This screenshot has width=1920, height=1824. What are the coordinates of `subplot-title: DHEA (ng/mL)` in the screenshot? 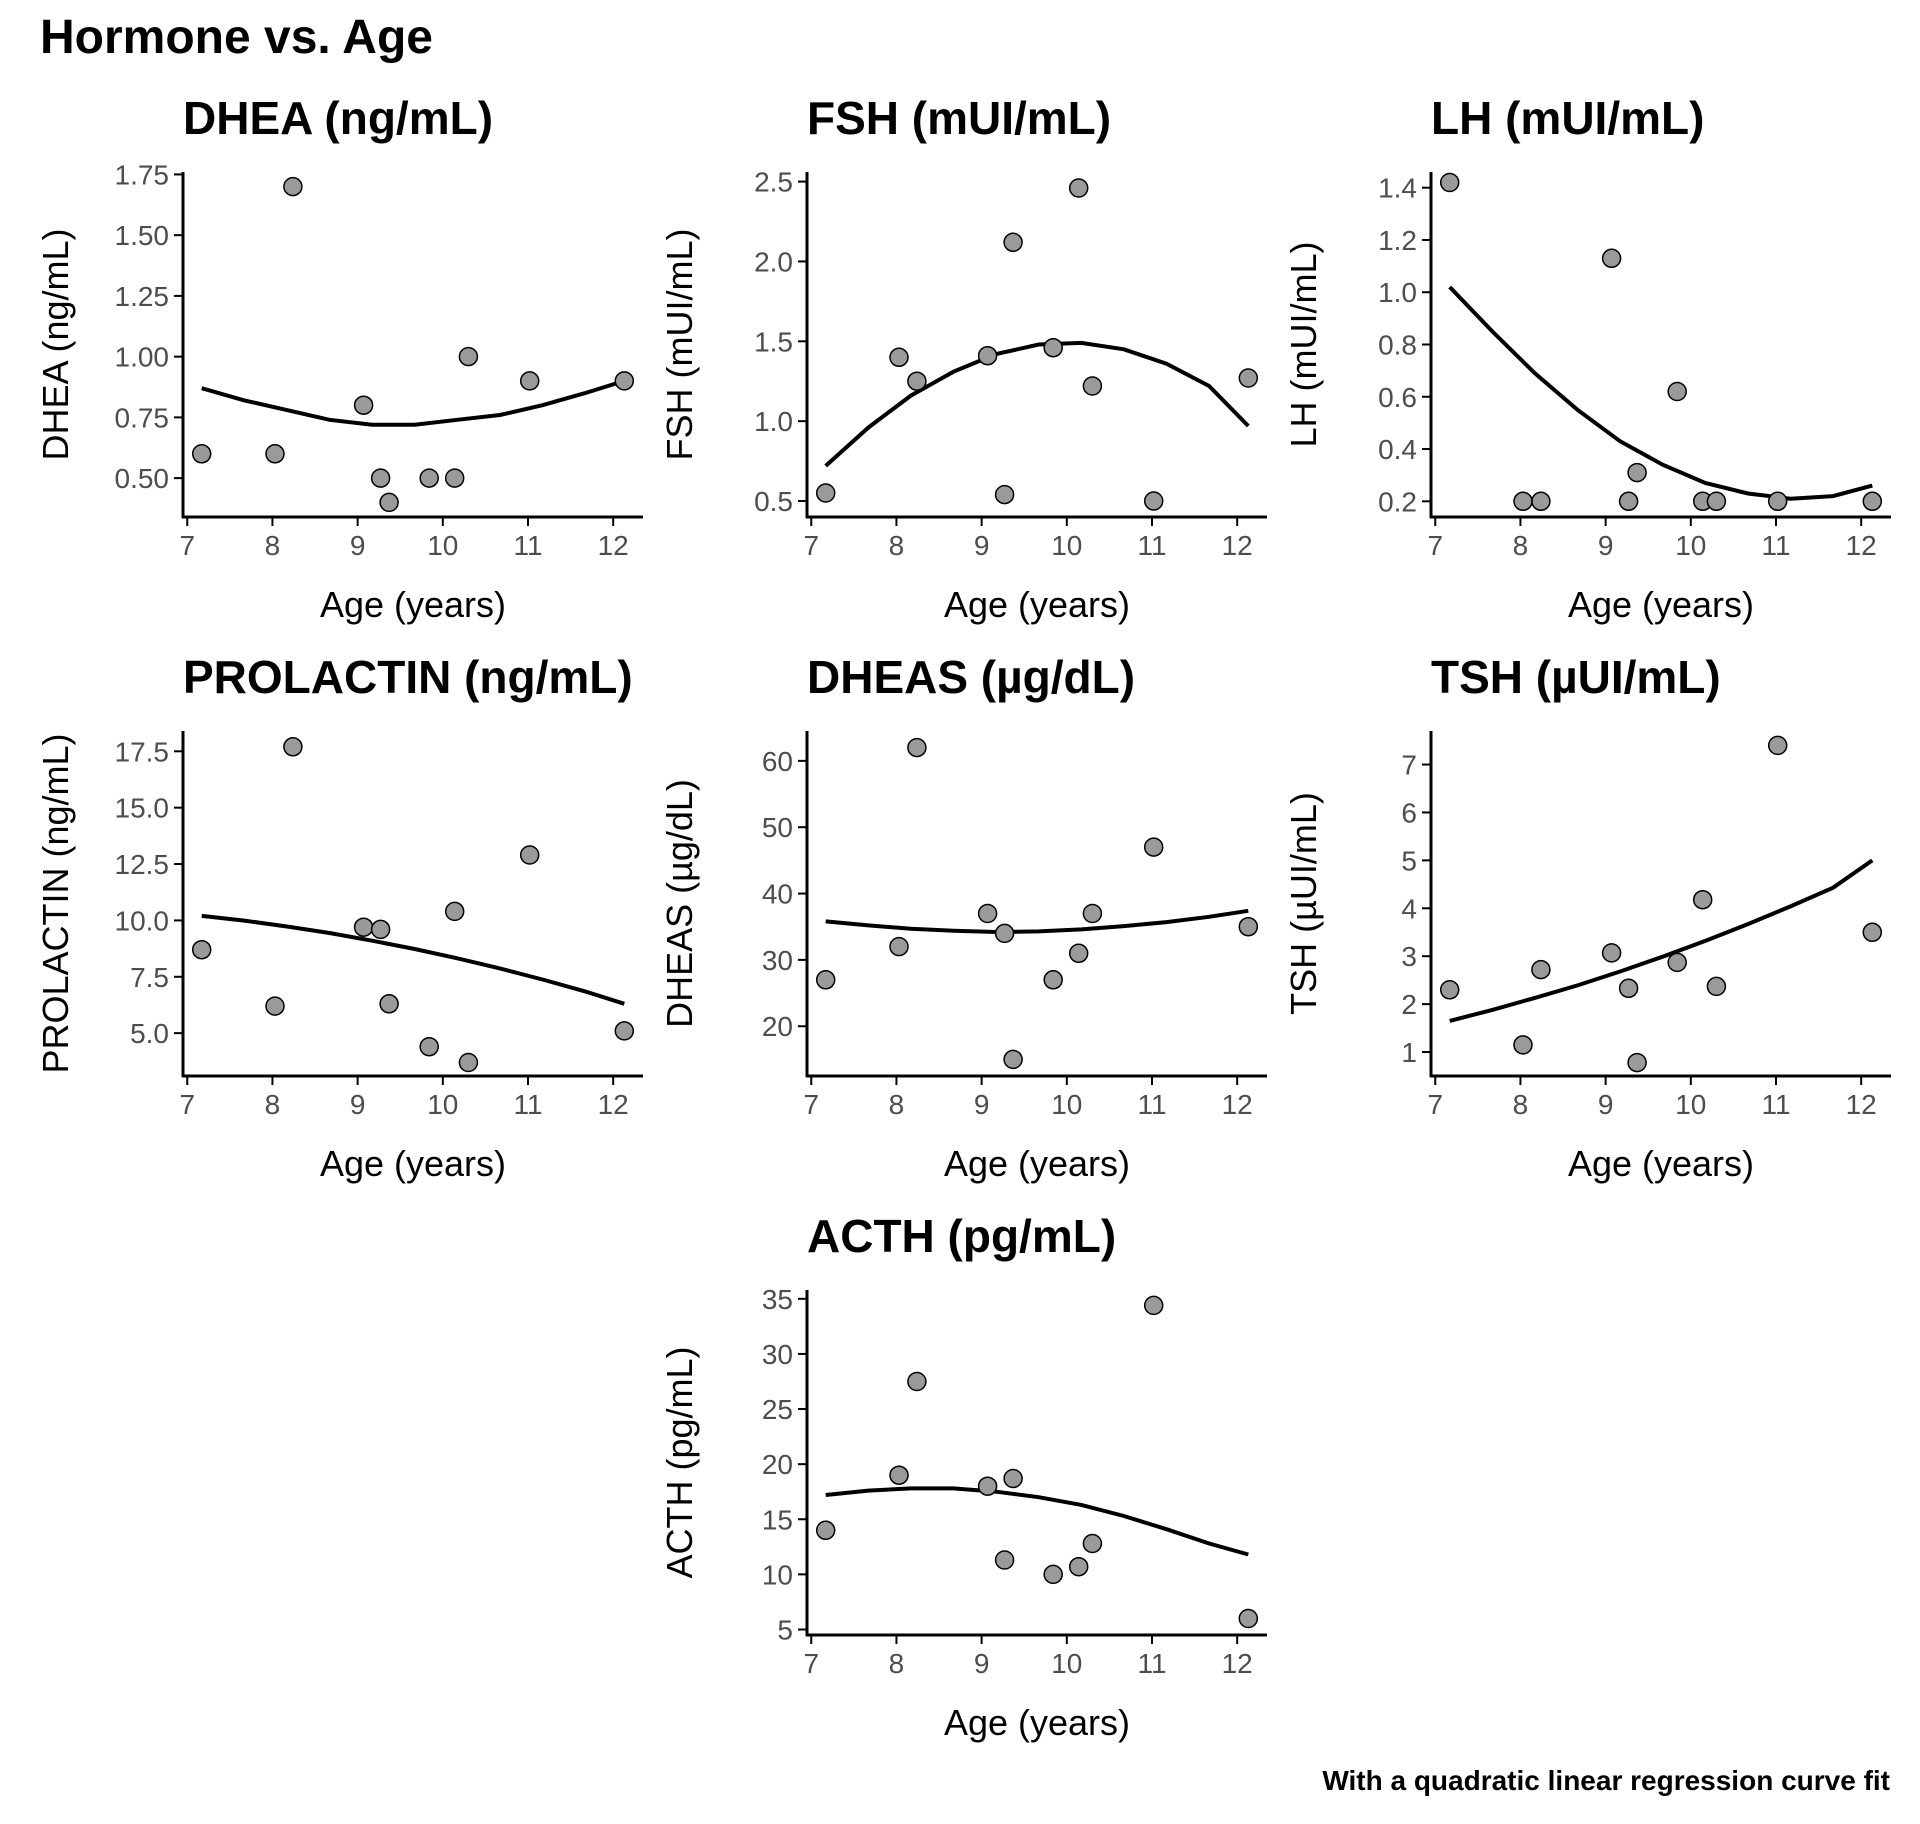 It's located at (338, 118).